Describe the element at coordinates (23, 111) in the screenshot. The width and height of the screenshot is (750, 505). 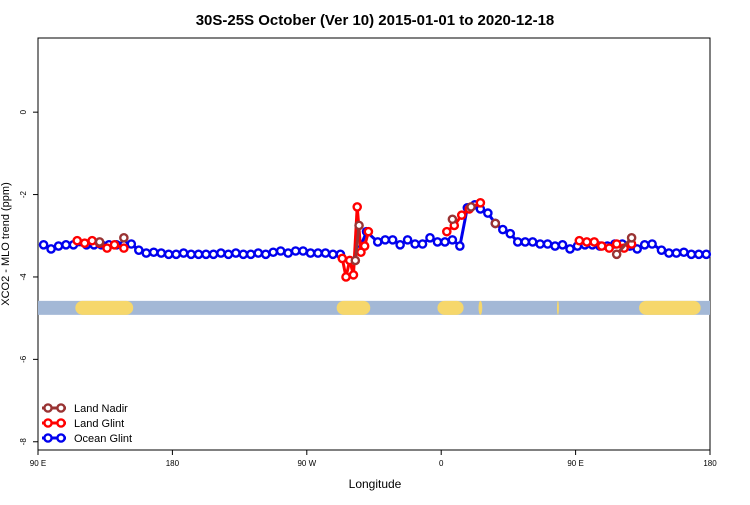
I see `y-tick-label: 0` at that location.